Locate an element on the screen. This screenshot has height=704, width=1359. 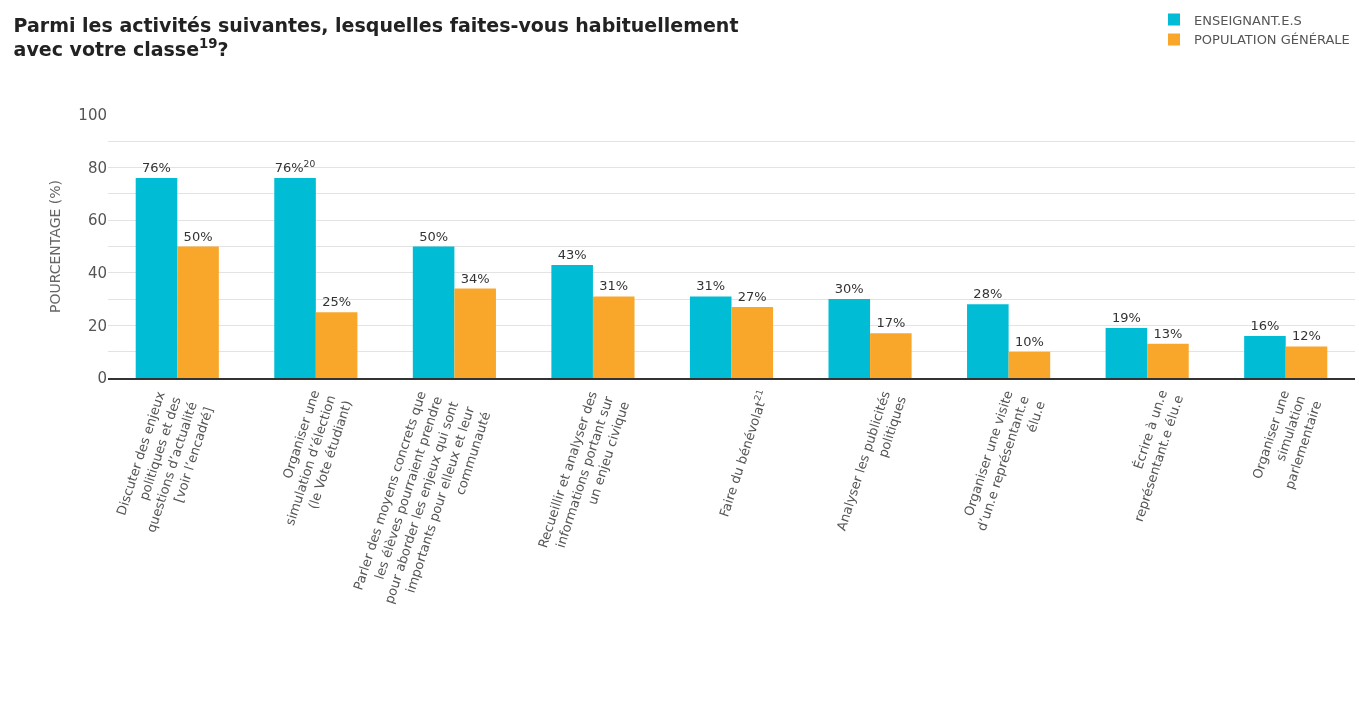
data-label: 27% is located at coordinates (752, 296).